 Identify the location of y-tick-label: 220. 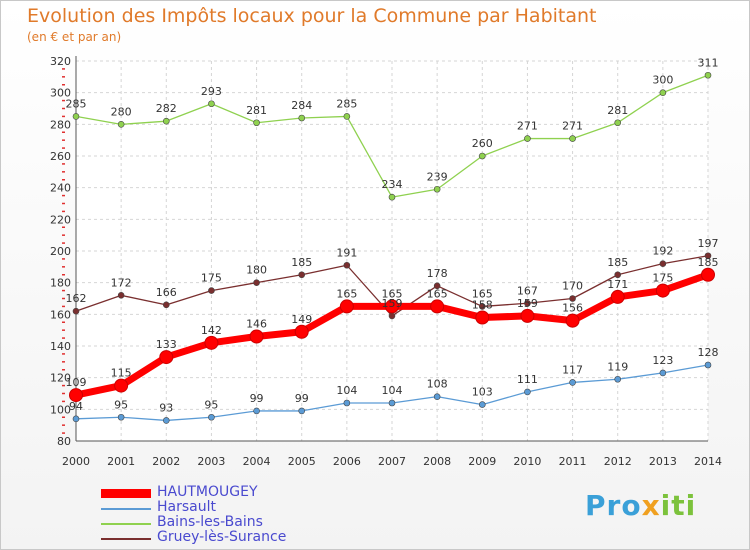
(60, 219).